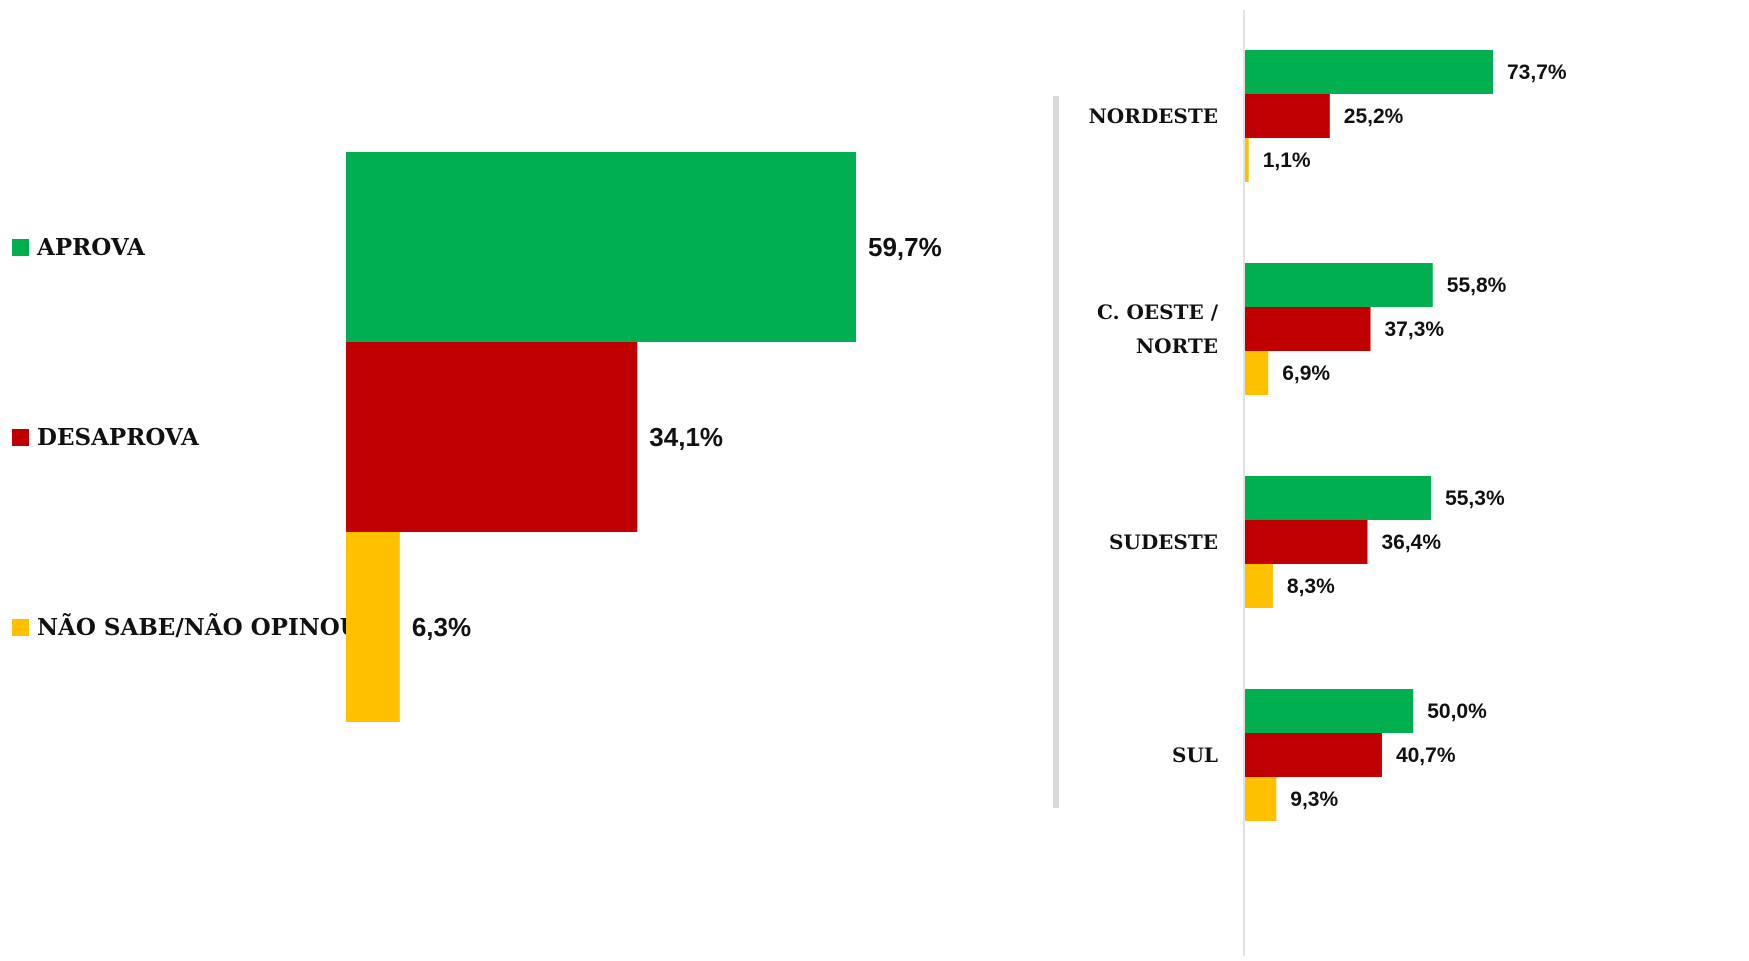  Describe the element at coordinates (1475, 498) in the screenshot. I see `region-value-label-sudeste-aprova: 55,3%` at that location.